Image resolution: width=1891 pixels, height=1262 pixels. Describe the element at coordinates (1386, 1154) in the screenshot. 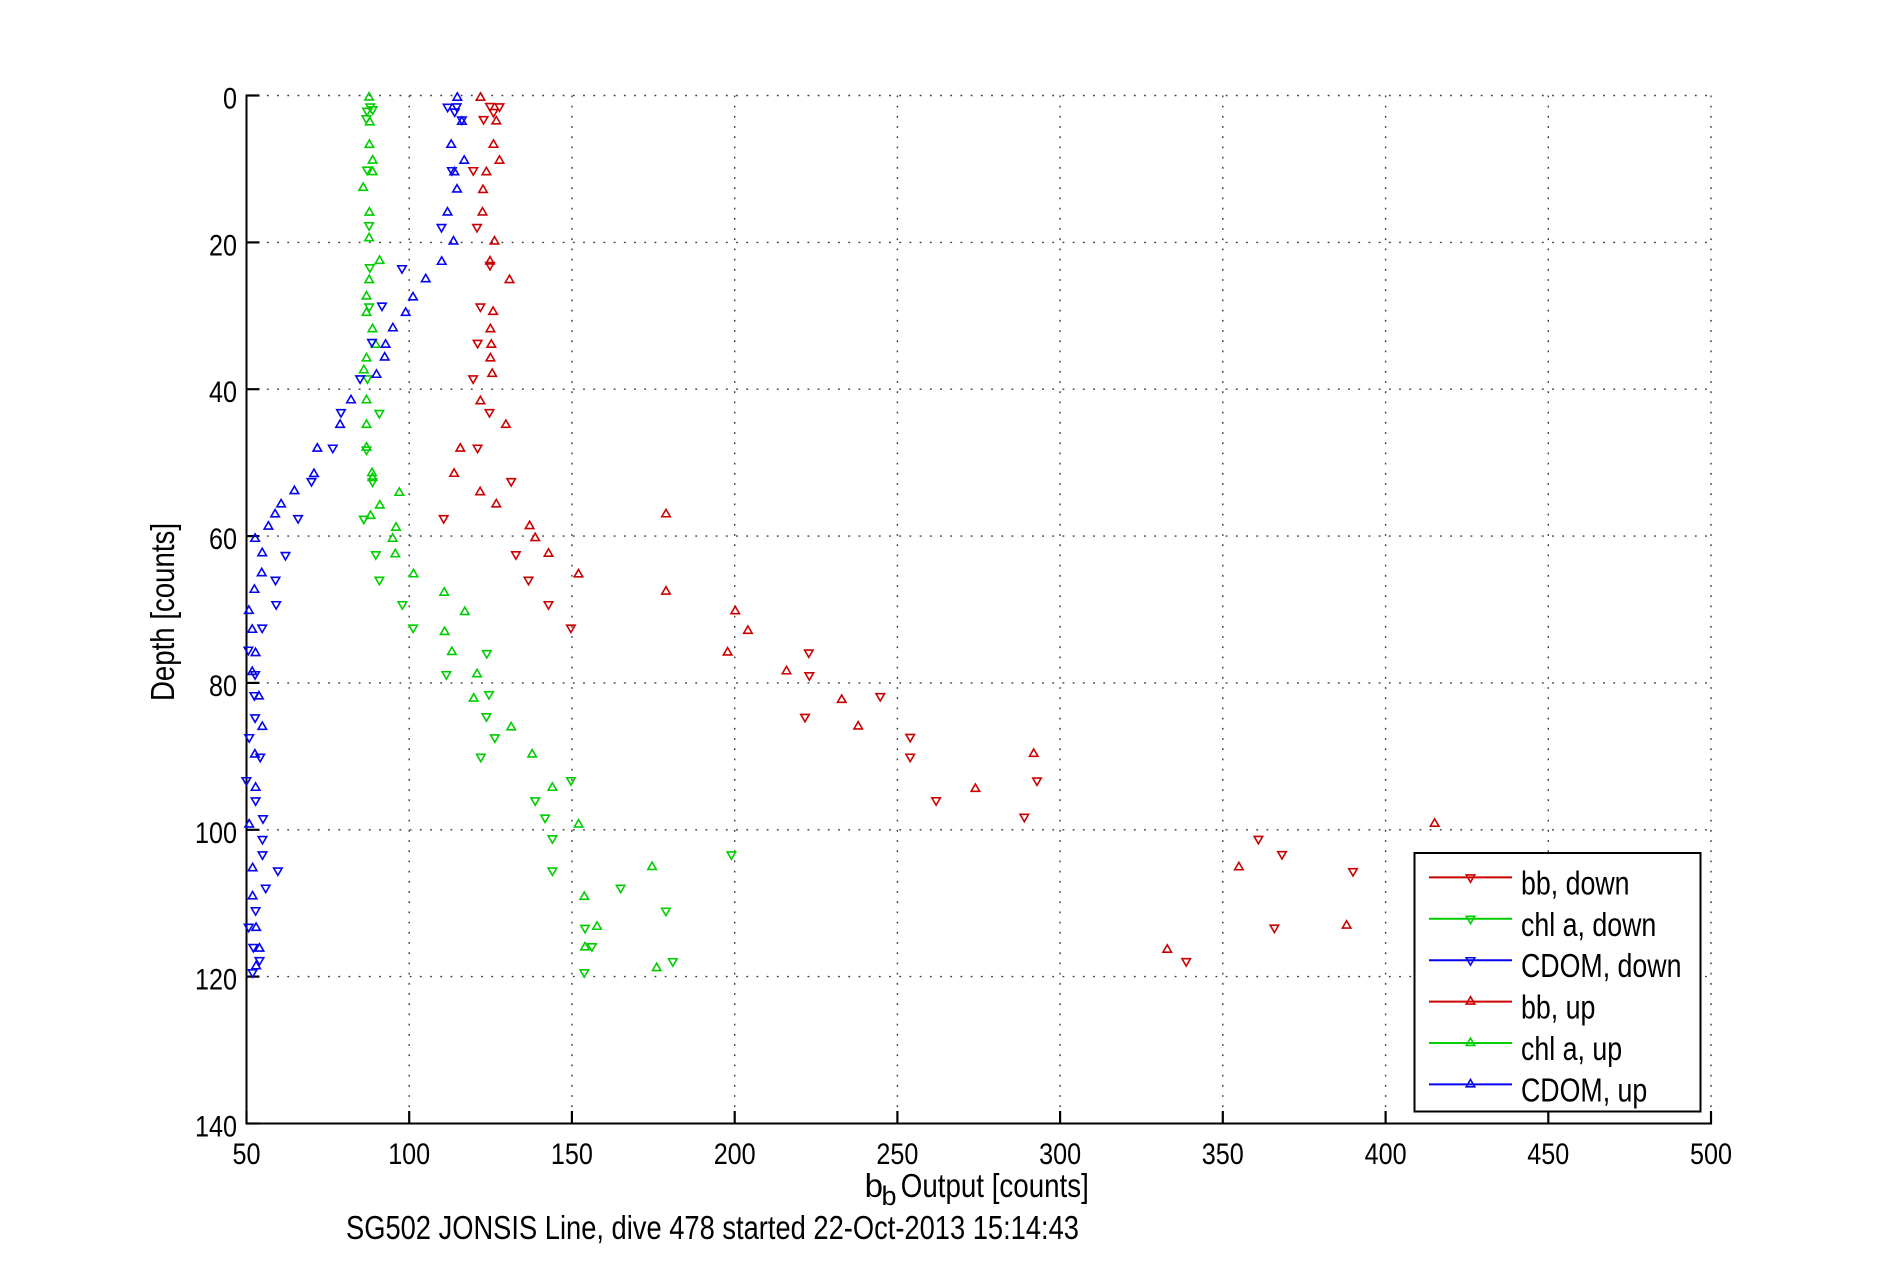

I see `svg-text: 400` at that location.